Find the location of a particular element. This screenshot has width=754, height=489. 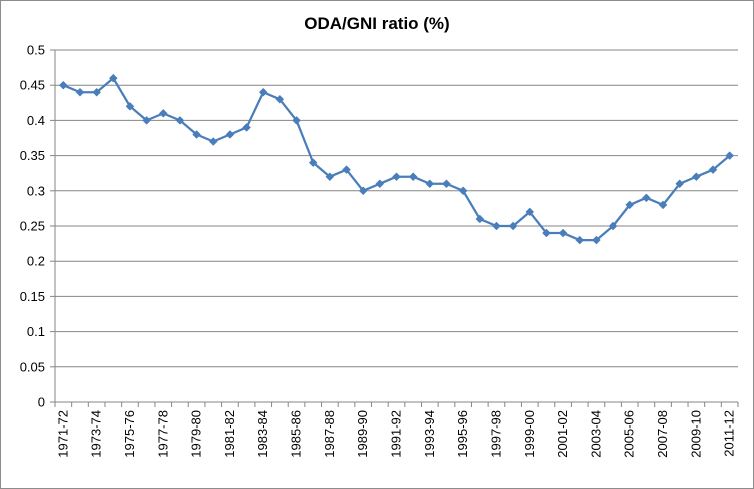

x-tick-label: 1981-82 is located at coordinates (229, 434).